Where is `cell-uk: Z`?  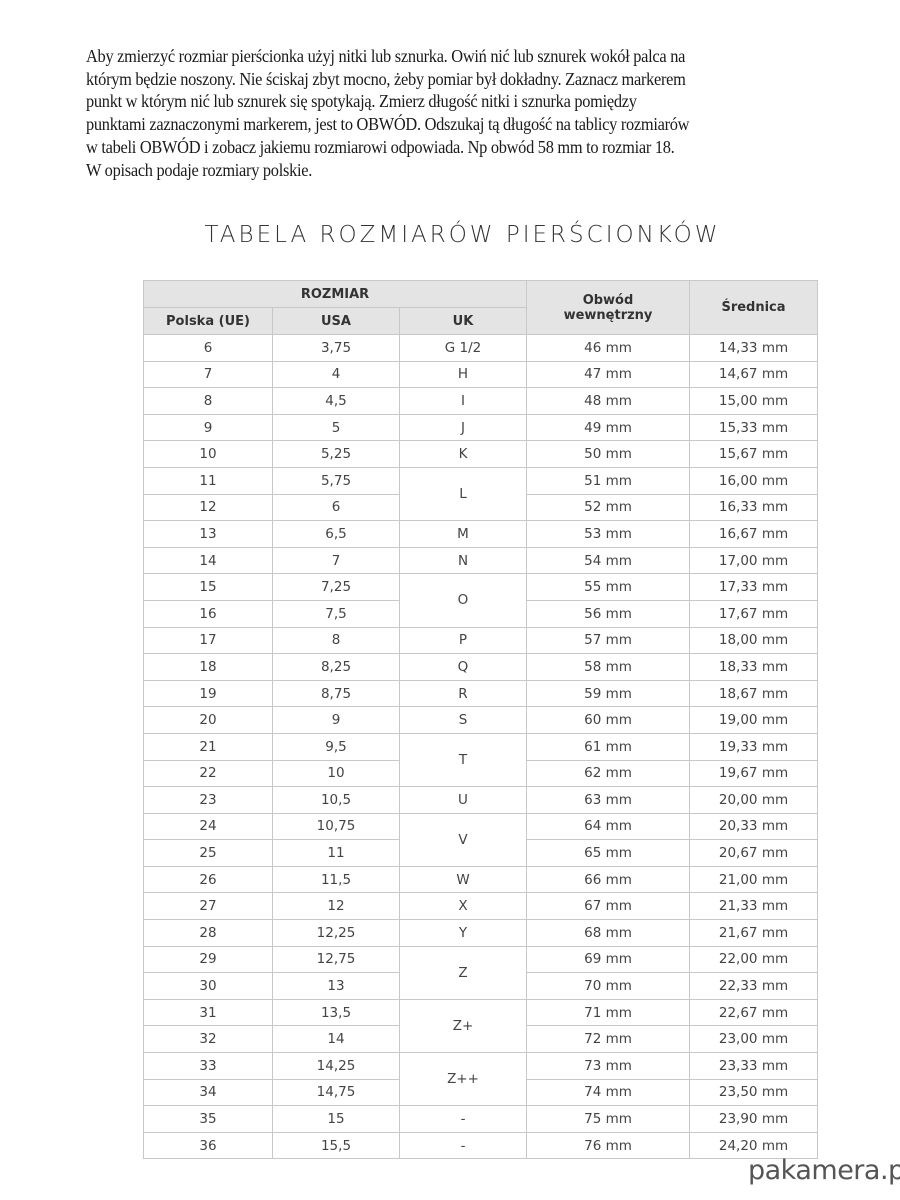 cell-uk: Z is located at coordinates (463, 972).